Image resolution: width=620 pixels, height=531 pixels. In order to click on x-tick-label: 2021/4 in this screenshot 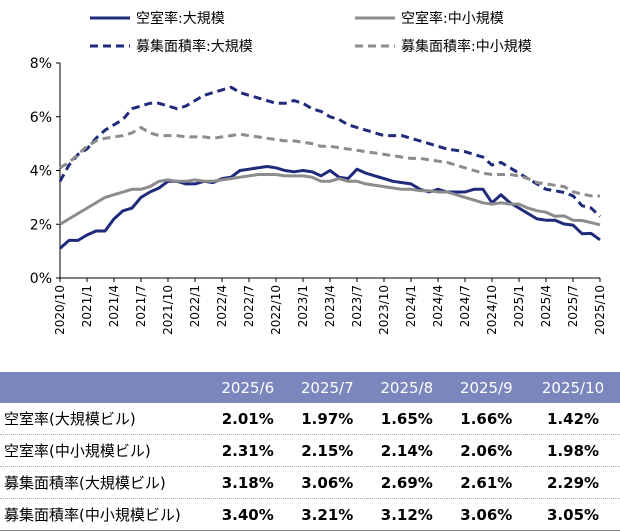, I will do `click(114, 306)`.